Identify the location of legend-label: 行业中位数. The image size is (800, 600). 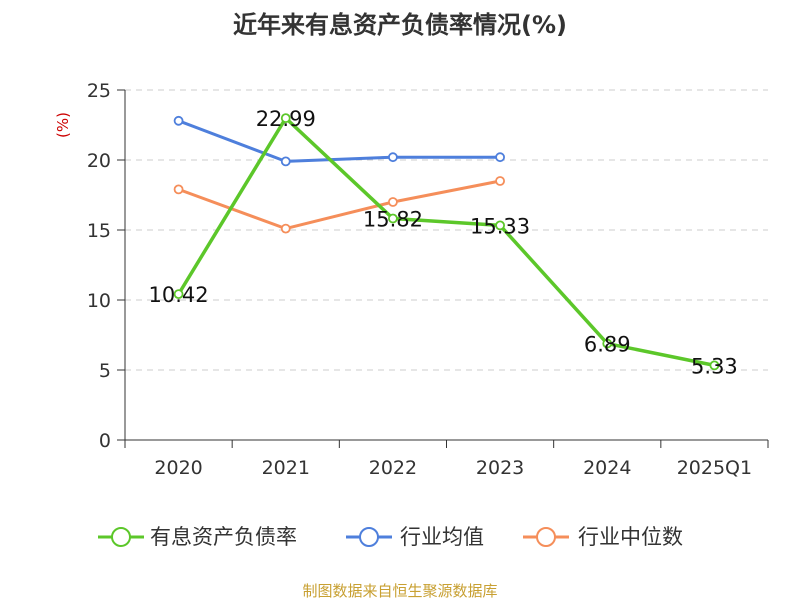
(630, 537).